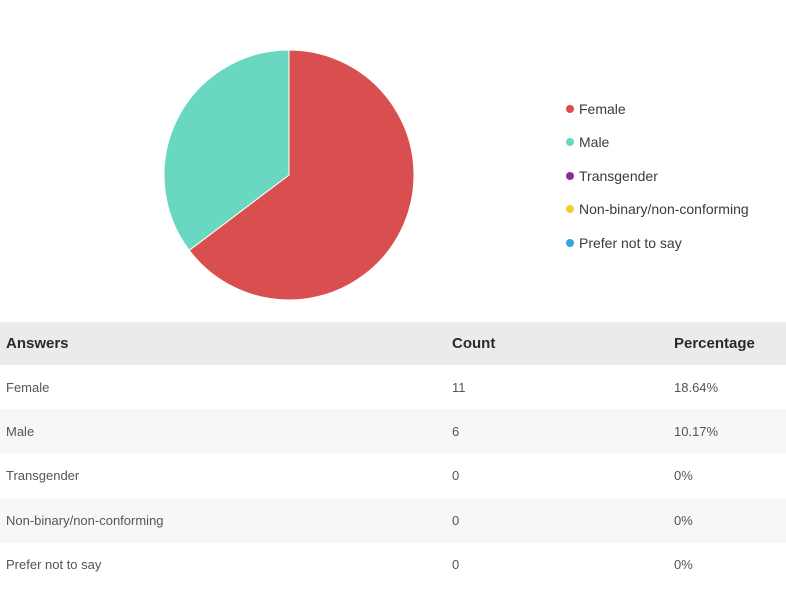  I want to click on table-row: Transgender 0 0%, so click(393, 476).